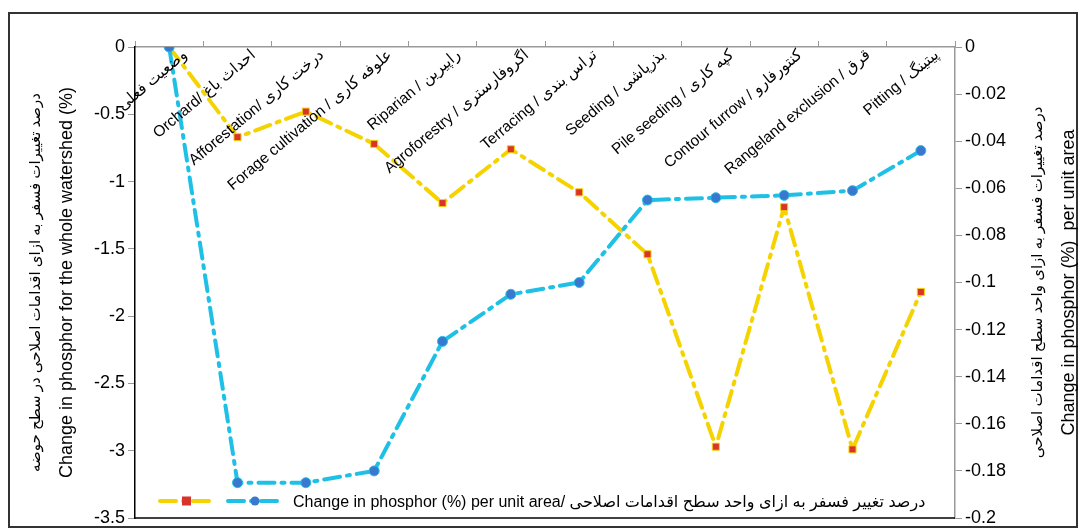 The image size is (1082, 532). What do you see at coordinates (116, 315) in the screenshot?
I see `y-tick-label: -2` at bounding box center [116, 315].